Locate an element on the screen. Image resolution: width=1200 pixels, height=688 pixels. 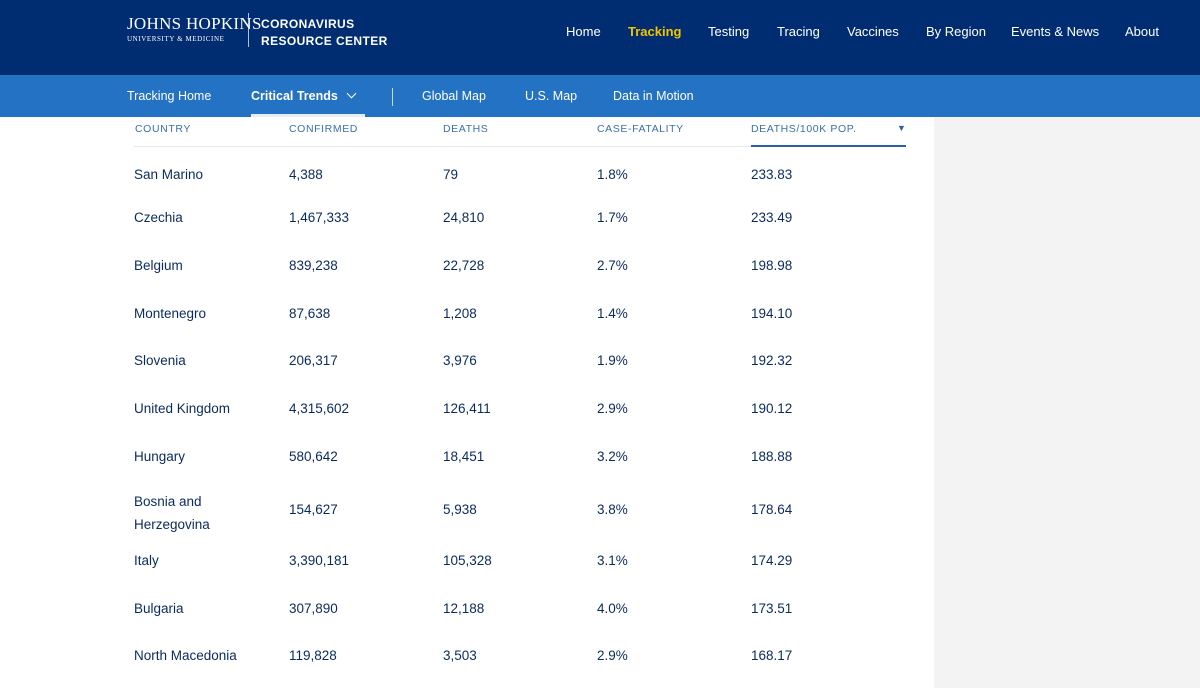
column-header-confirmed: CONFIRMED is located at coordinates (323, 129).